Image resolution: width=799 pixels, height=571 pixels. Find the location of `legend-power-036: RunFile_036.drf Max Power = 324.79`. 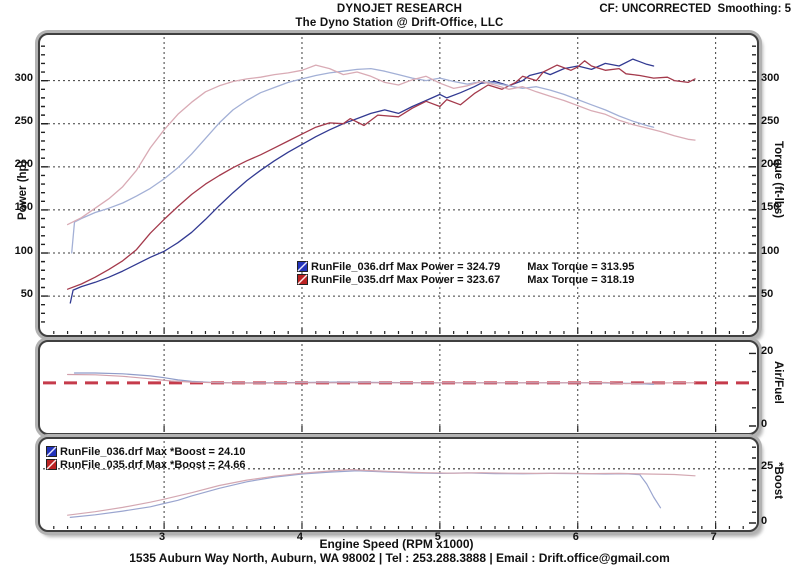

legend-power-036: RunFile_036.drf Max Power = 324.79 is located at coordinates (406, 266).